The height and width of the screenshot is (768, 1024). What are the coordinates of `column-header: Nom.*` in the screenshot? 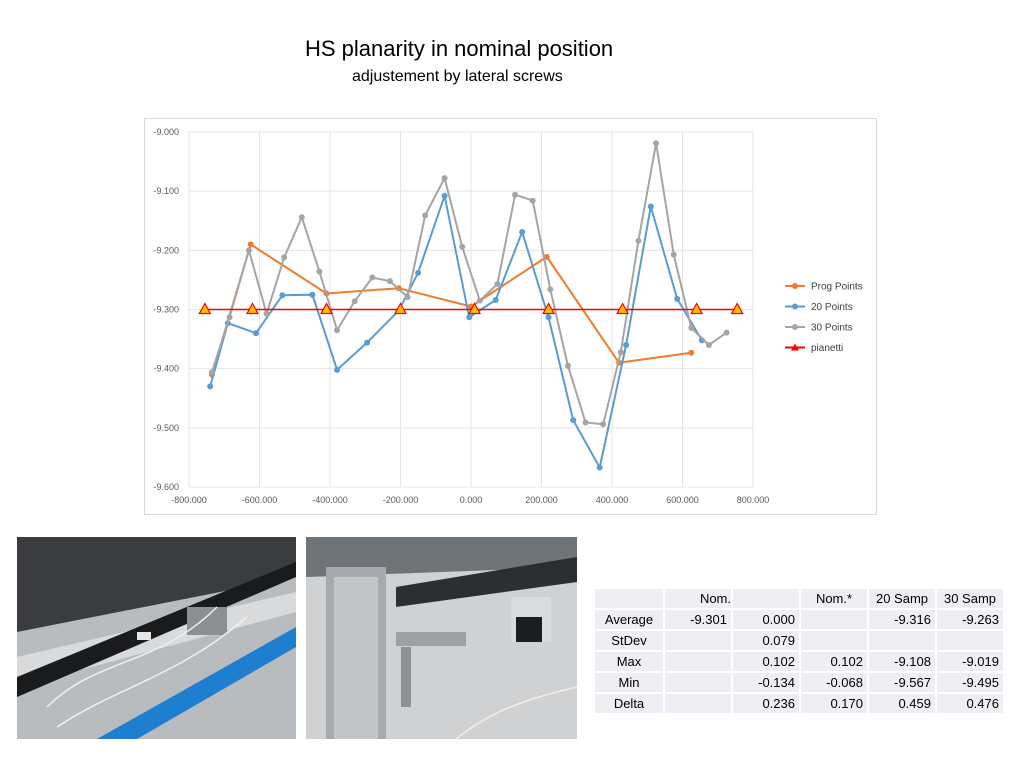 It's located at (834, 598).